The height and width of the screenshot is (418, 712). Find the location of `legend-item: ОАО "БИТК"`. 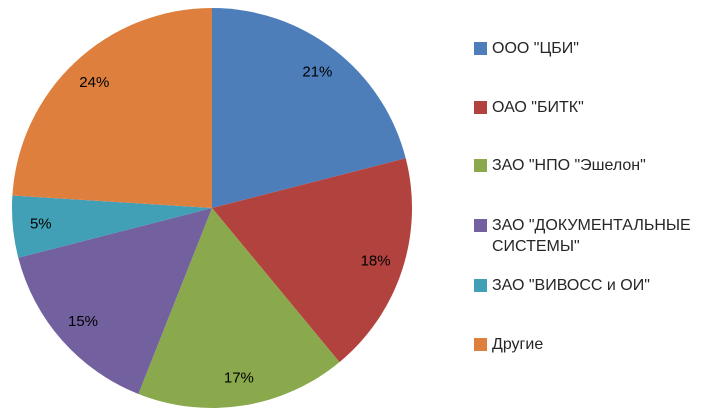

legend-item: ОАО "БИТК" is located at coordinates (529, 107).